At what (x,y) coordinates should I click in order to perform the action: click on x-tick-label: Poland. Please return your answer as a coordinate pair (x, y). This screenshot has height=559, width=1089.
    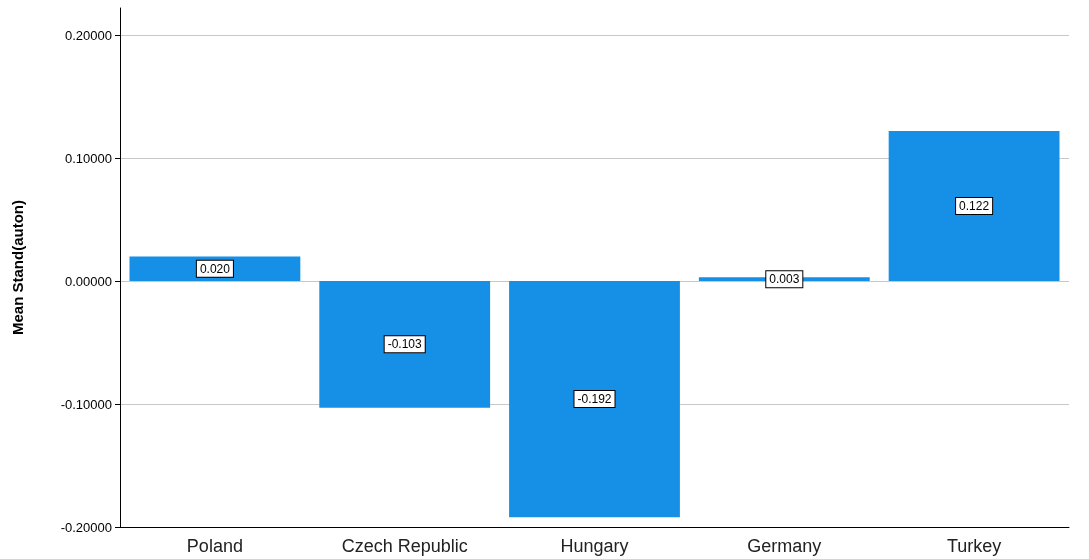
    Looking at the image, I should click on (214, 546).